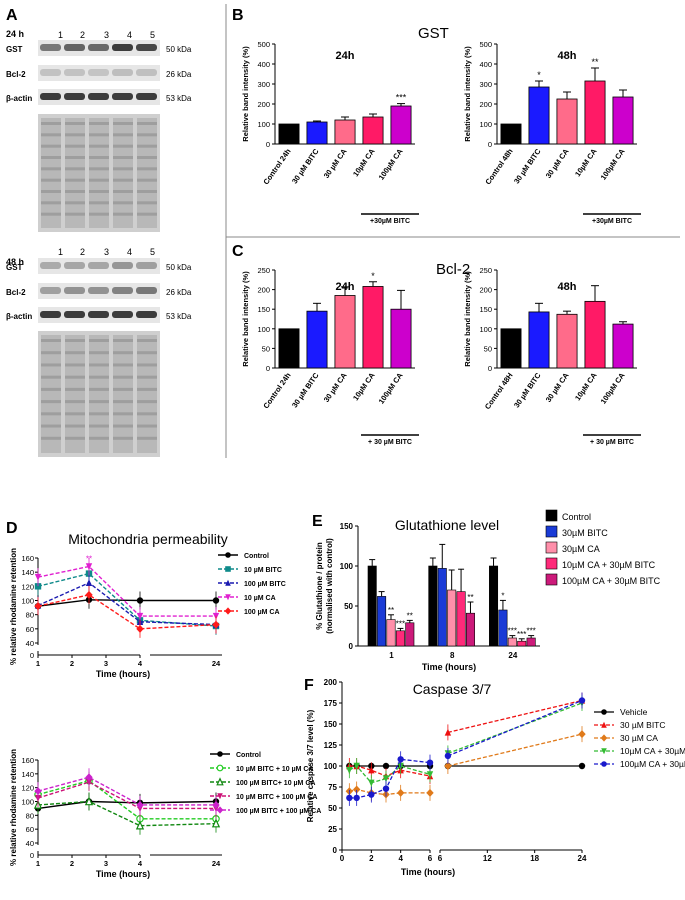 This screenshot has height=900, width=685. I want to click on y-tick-label: 50, so click(332, 808).